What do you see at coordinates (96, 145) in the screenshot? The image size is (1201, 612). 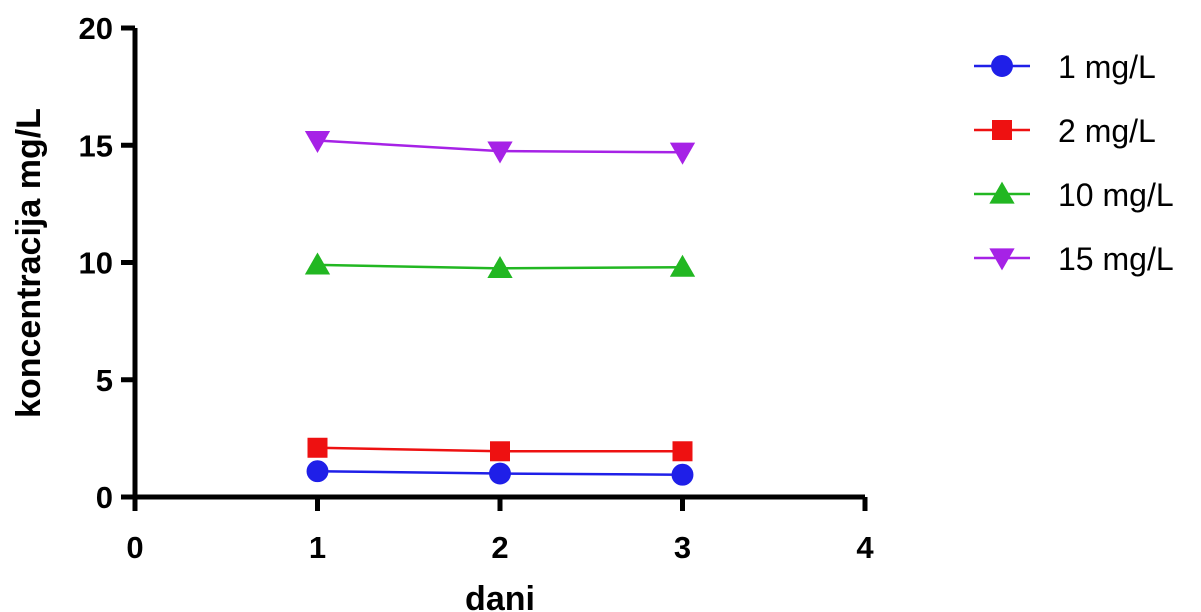 I see `y-tick-label: 15` at bounding box center [96, 145].